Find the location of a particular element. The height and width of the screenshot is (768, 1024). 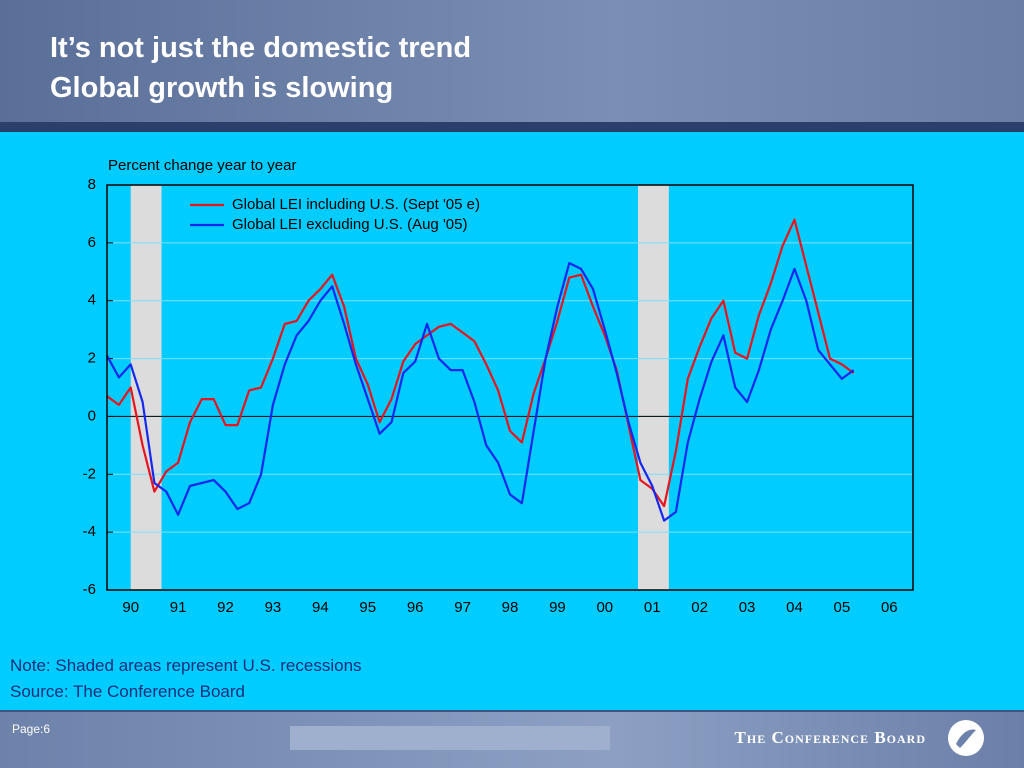

note: Source: The Conference Board is located at coordinates (127, 691).